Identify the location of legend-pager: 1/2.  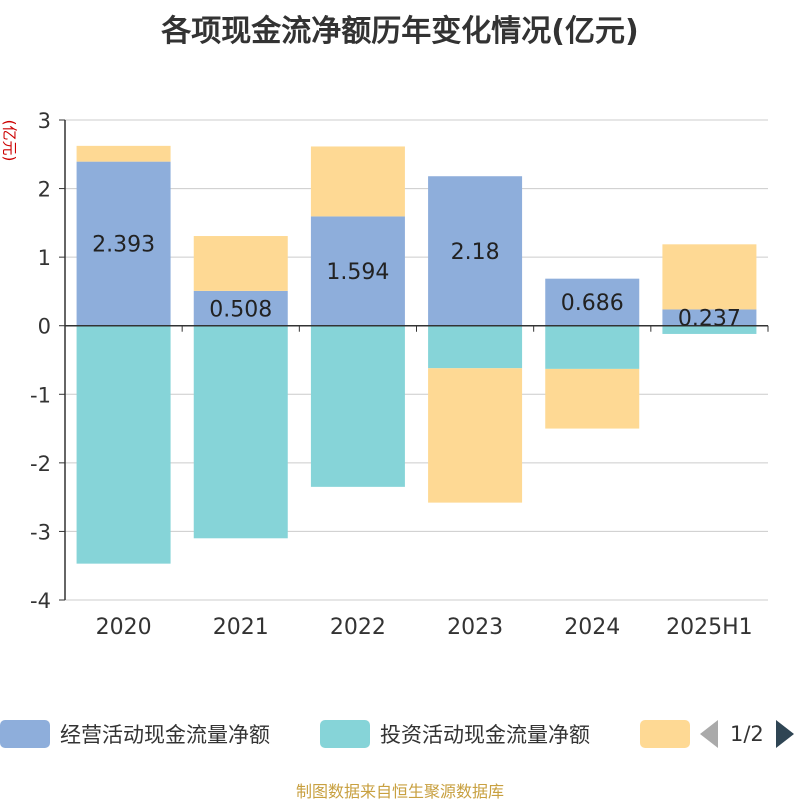
(750, 734).